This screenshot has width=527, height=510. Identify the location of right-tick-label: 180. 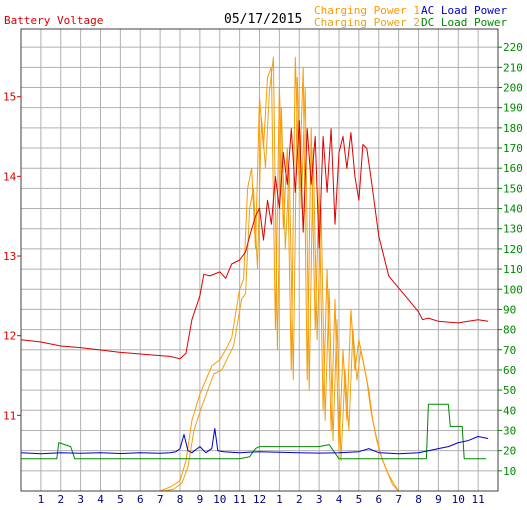
(513, 128).